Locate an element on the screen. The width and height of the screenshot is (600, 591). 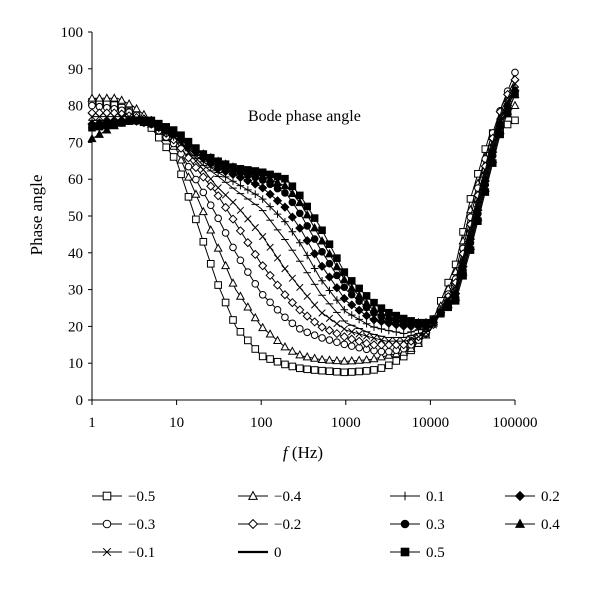
x-tick-label: 10 is located at coordinates (176, 423).